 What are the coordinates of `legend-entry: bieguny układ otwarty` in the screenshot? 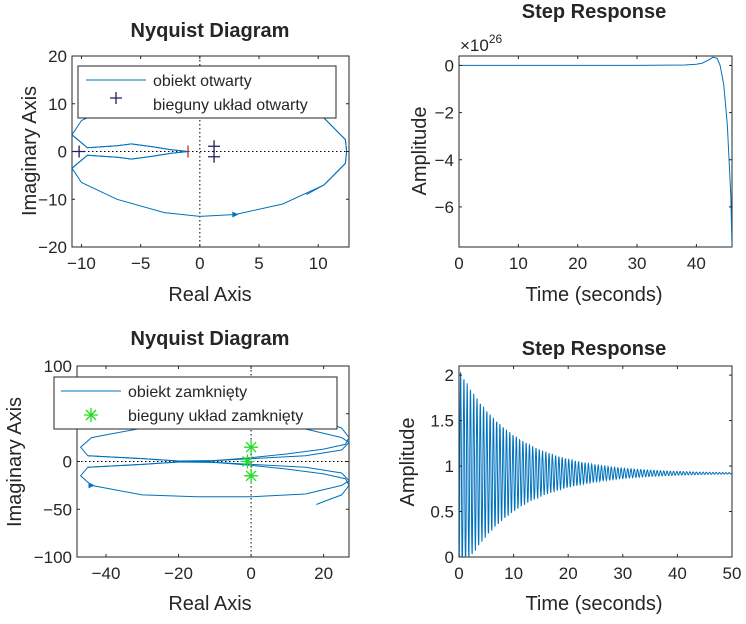 It's located at (230, 105).